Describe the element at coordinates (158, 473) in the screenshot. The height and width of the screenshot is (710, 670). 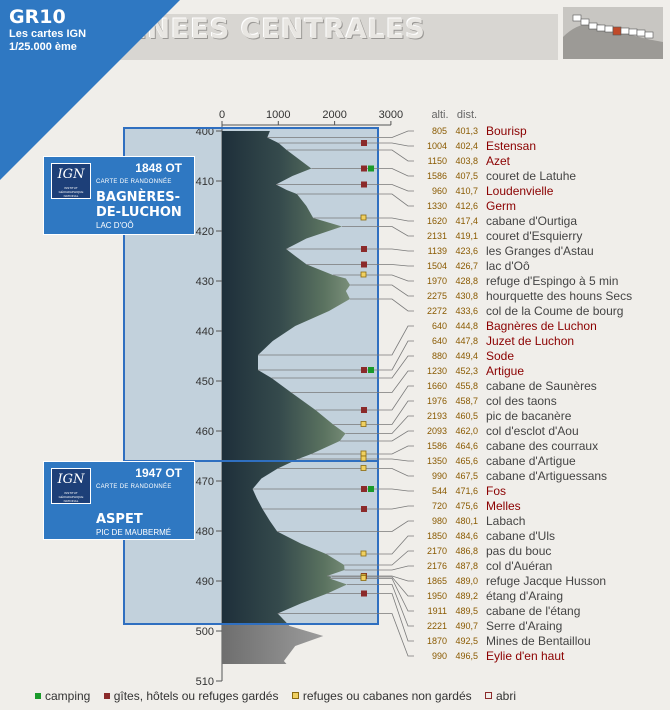
I see `map-code: 1947 OT` at that location.